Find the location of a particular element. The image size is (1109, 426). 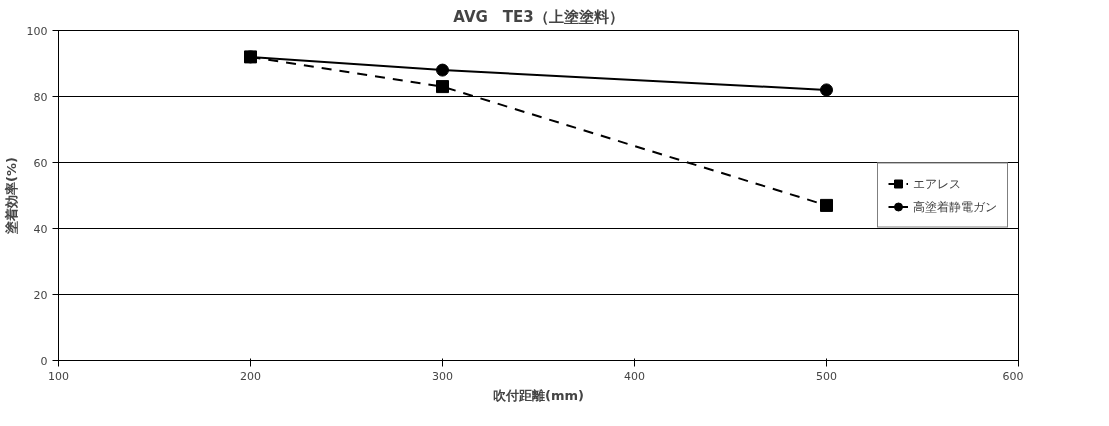

x-tick-label: 400 is located at coordinates (634, 376).